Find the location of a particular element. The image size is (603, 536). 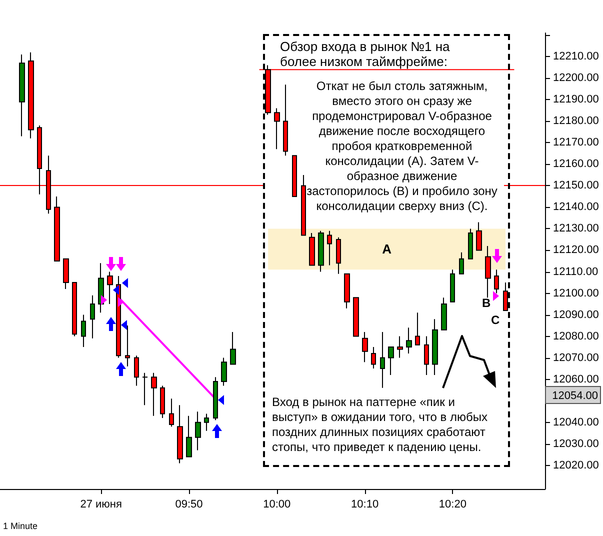

y-tick-label: 12180.00 is located at coordinates (576, 121).